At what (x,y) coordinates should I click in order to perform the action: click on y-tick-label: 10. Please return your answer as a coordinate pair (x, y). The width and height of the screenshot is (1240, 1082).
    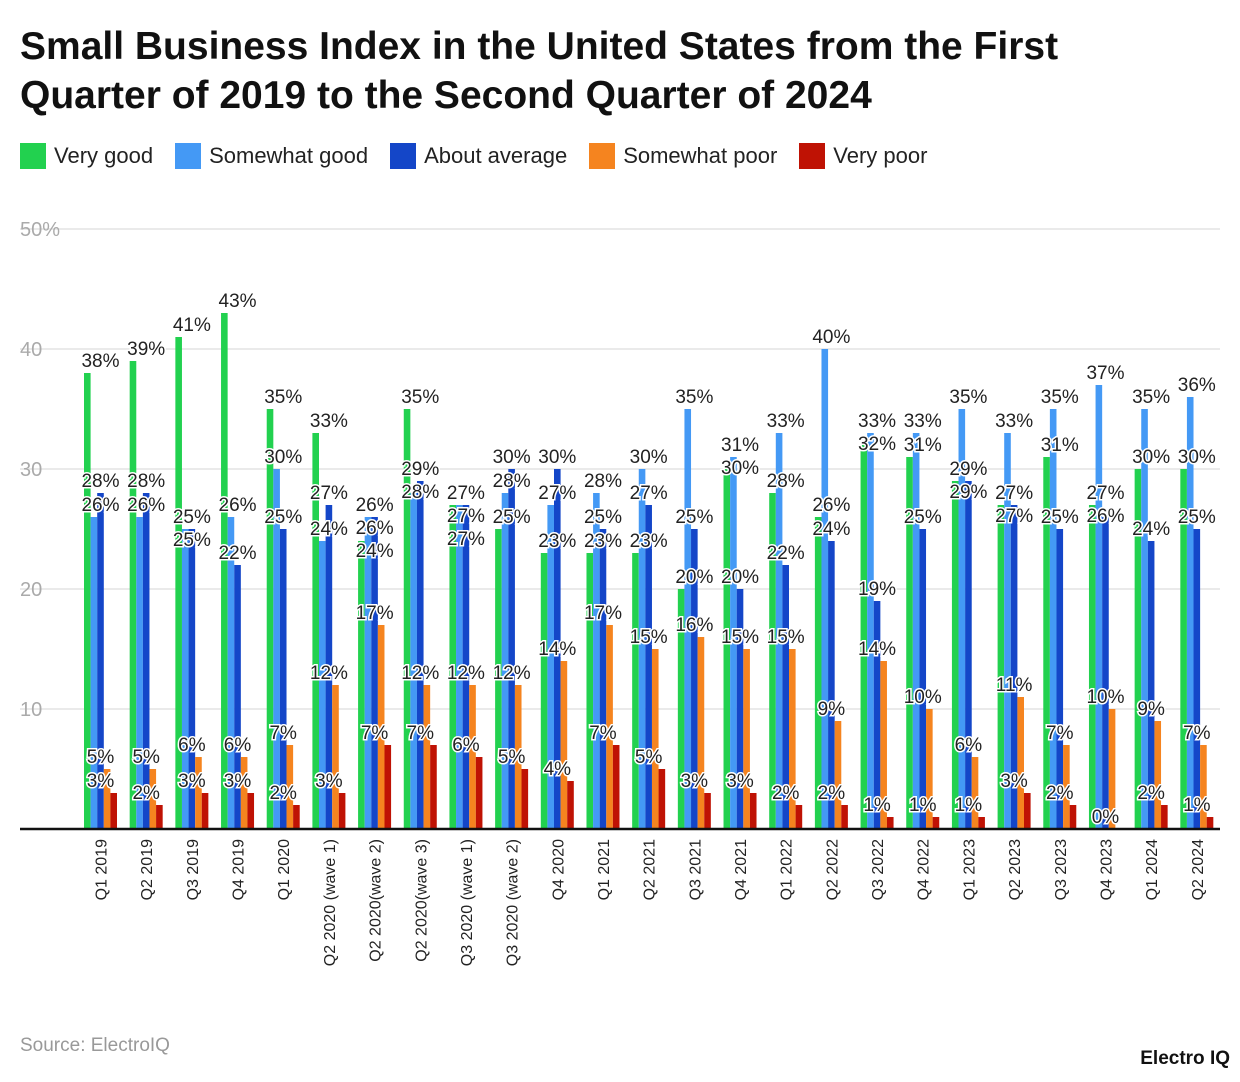
    Looking at the image, I should click on (31, 710).